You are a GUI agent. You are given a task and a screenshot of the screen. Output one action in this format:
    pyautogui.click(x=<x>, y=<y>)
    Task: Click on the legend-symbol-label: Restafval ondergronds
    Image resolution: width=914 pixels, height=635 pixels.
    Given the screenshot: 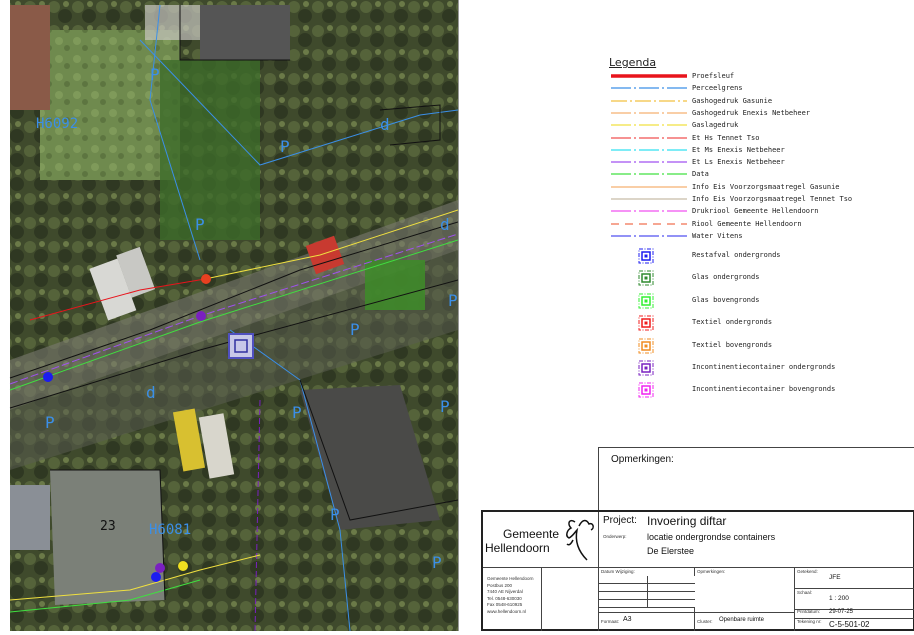 What is the action you would take?
    pyautogui.click(x=736, y=255)
    